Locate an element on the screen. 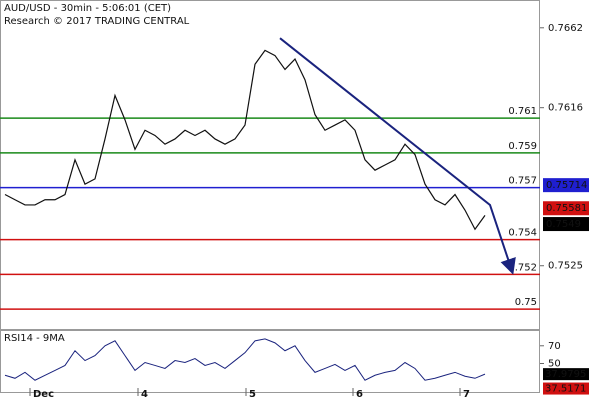  level-label: 0.75 is located at coordinates (526, 302).